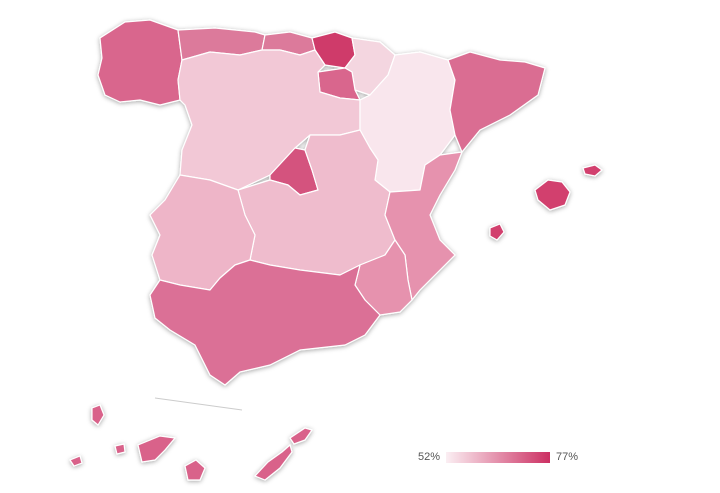  Describe the element at coordinates (567, 457) in the screenshot. I see `legend-max-label: 77%` at that location.